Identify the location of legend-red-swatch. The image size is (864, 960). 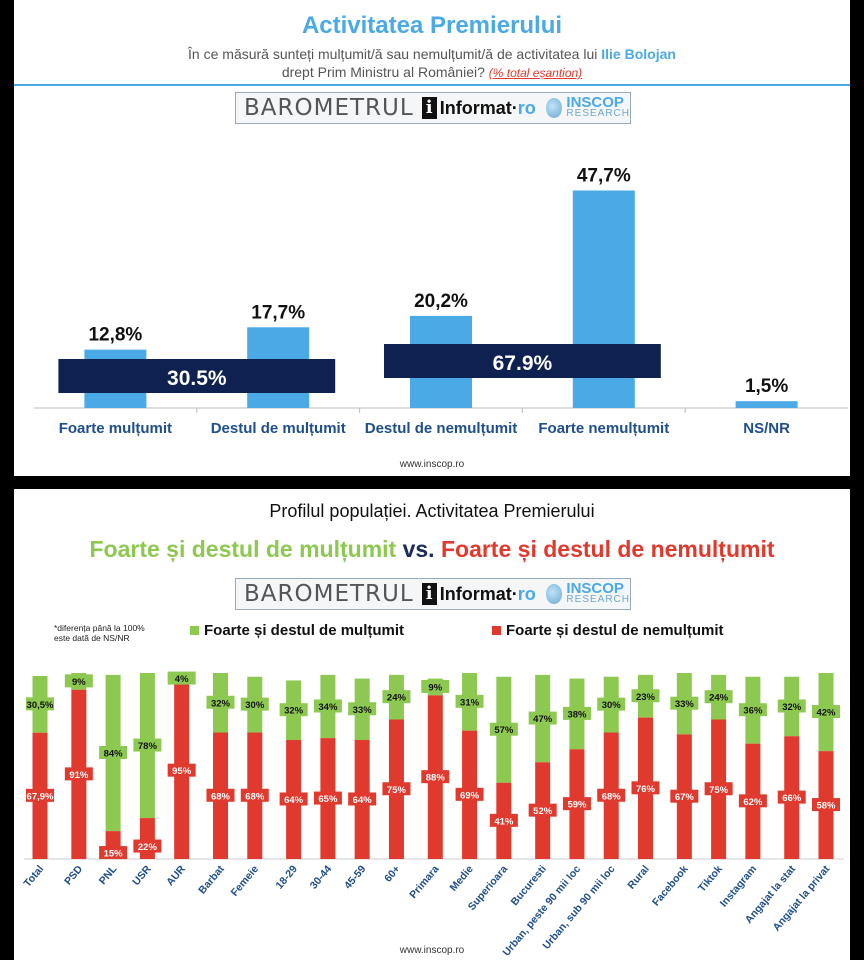
(496, 630).